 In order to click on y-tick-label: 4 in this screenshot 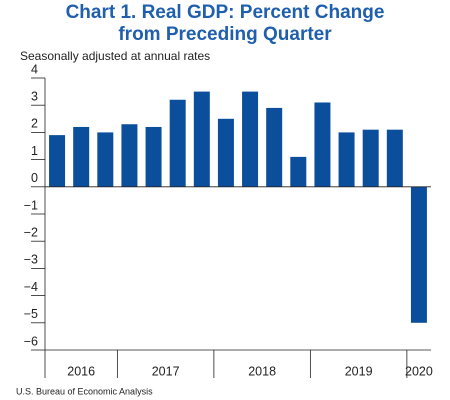, I will do `click(34, 69)`.